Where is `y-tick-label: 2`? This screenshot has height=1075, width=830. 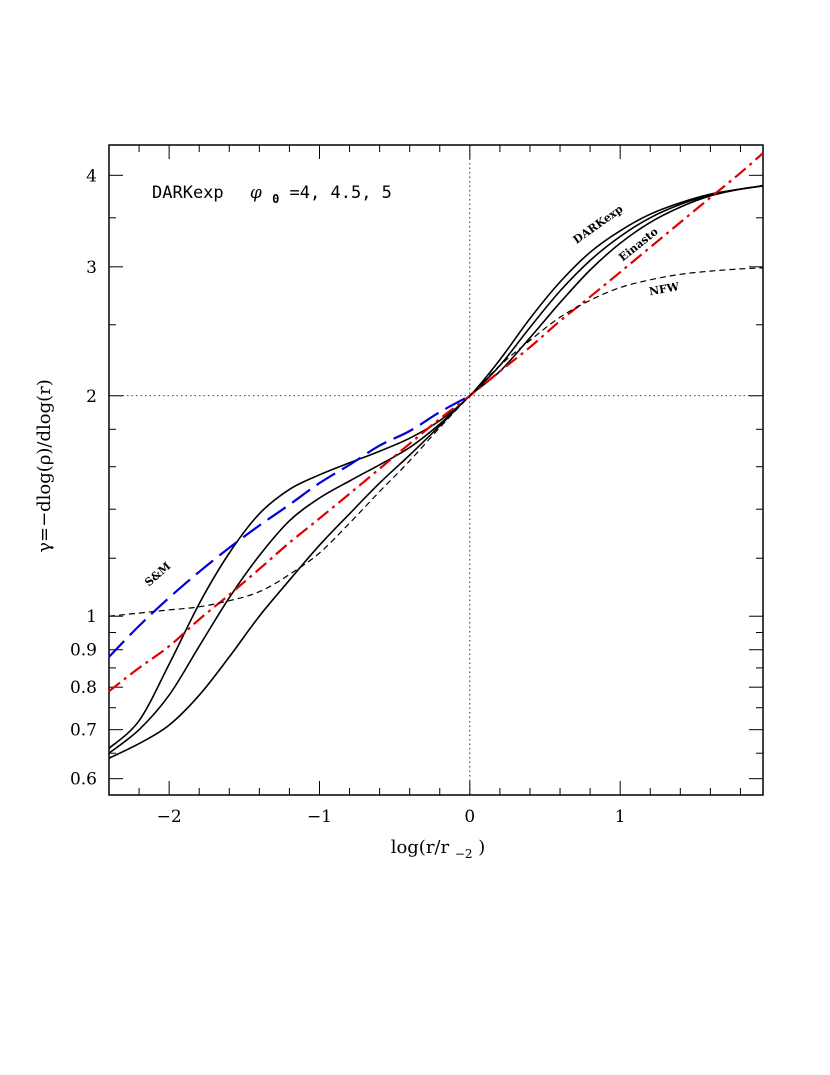 y-tick-label: 2 is located at coordinates (91, 397).